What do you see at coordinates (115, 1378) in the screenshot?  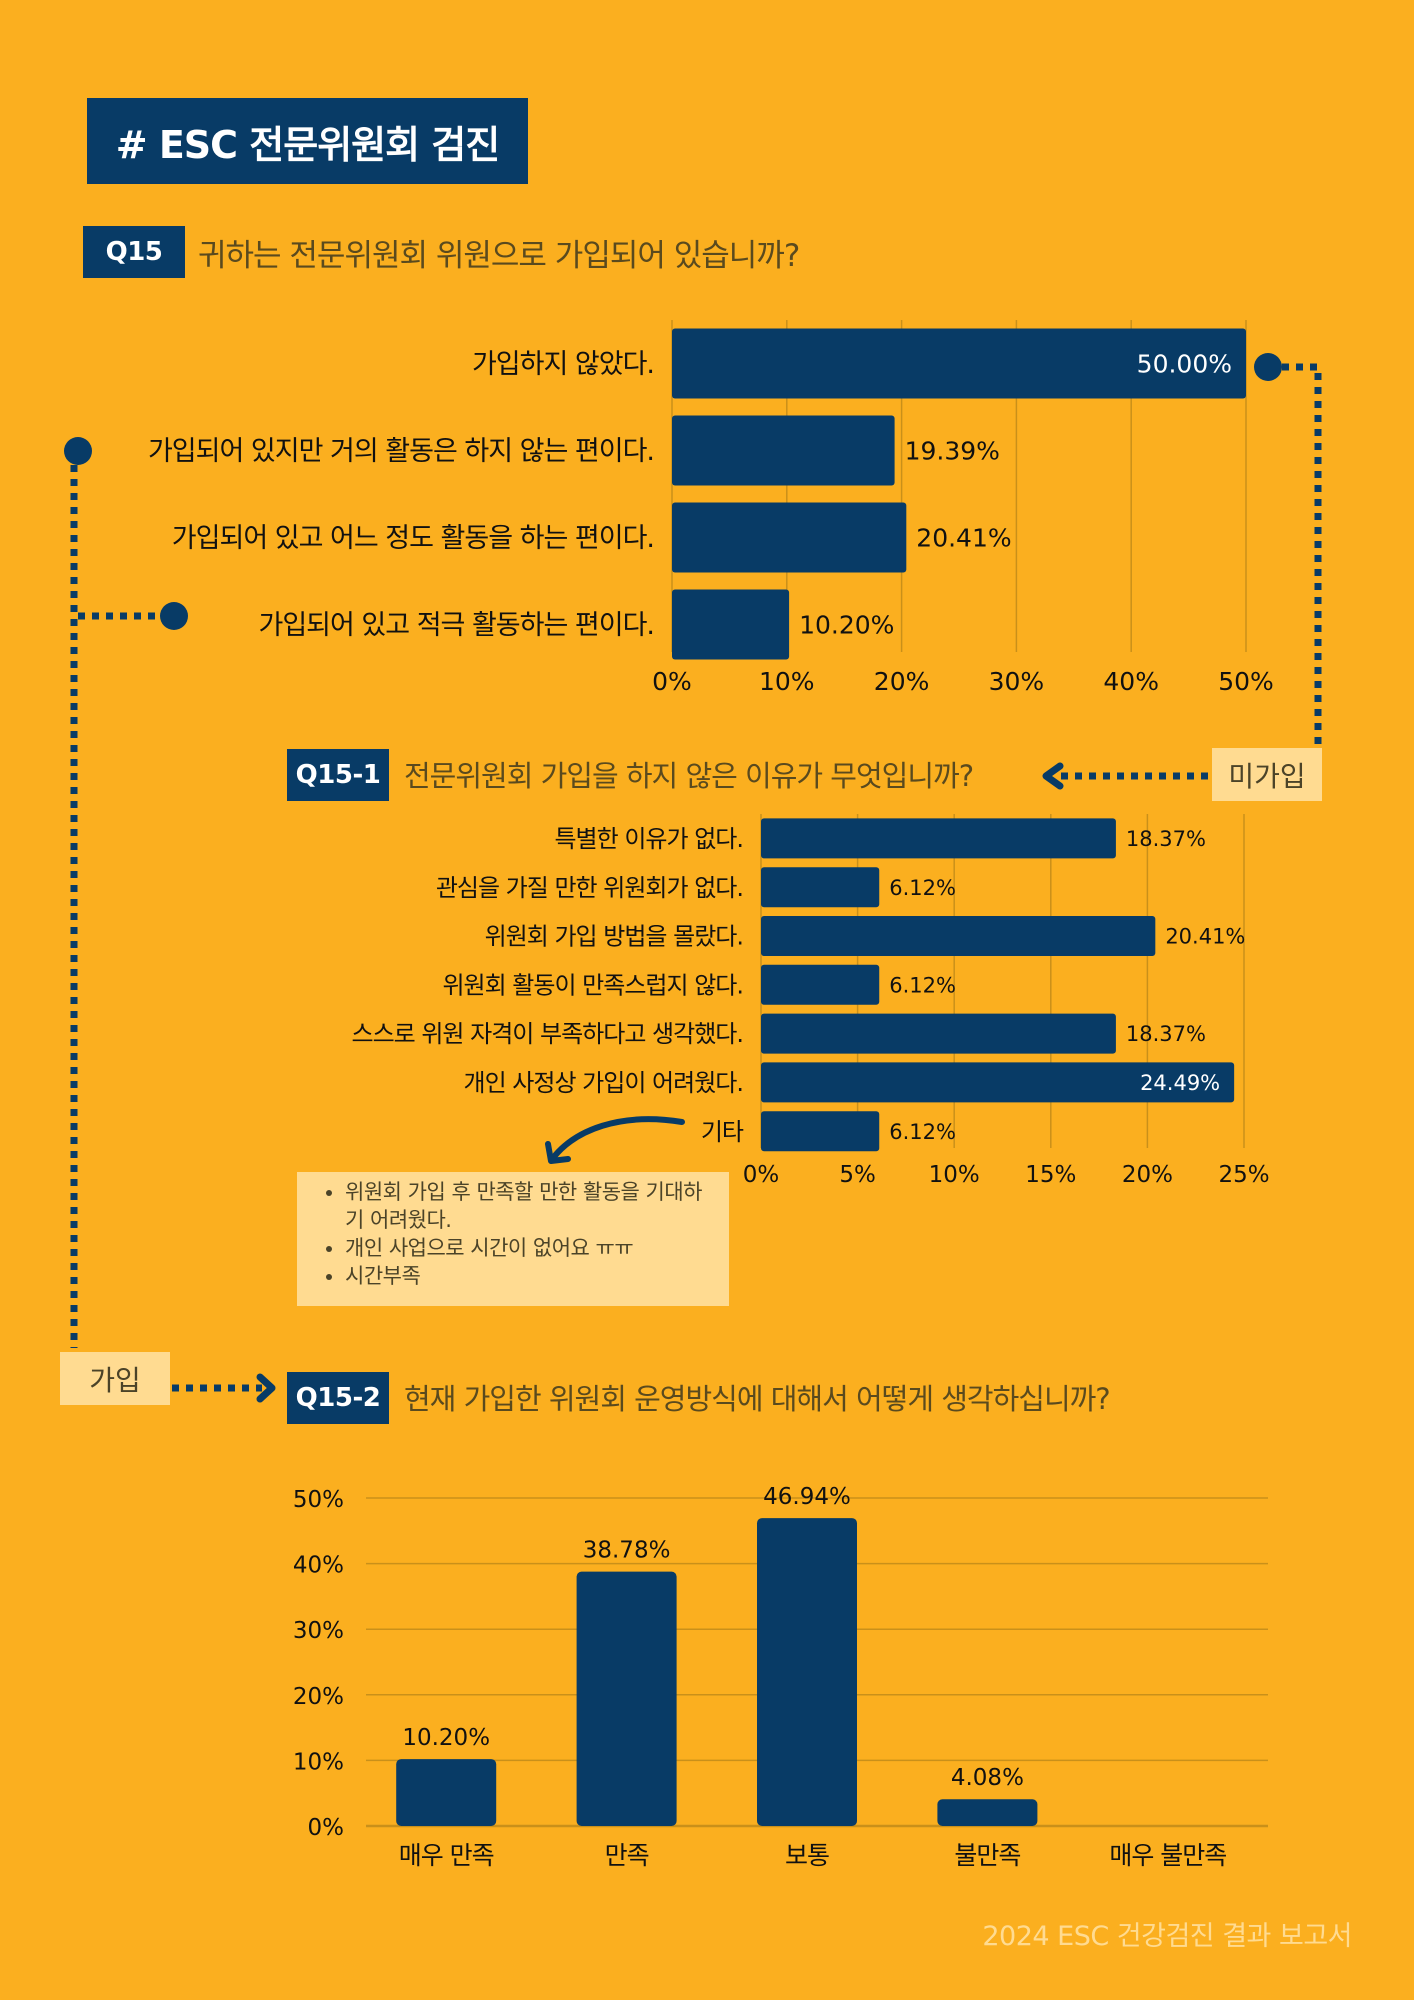 I see `joined-label: 가입` at bounding box center [115, 1378].